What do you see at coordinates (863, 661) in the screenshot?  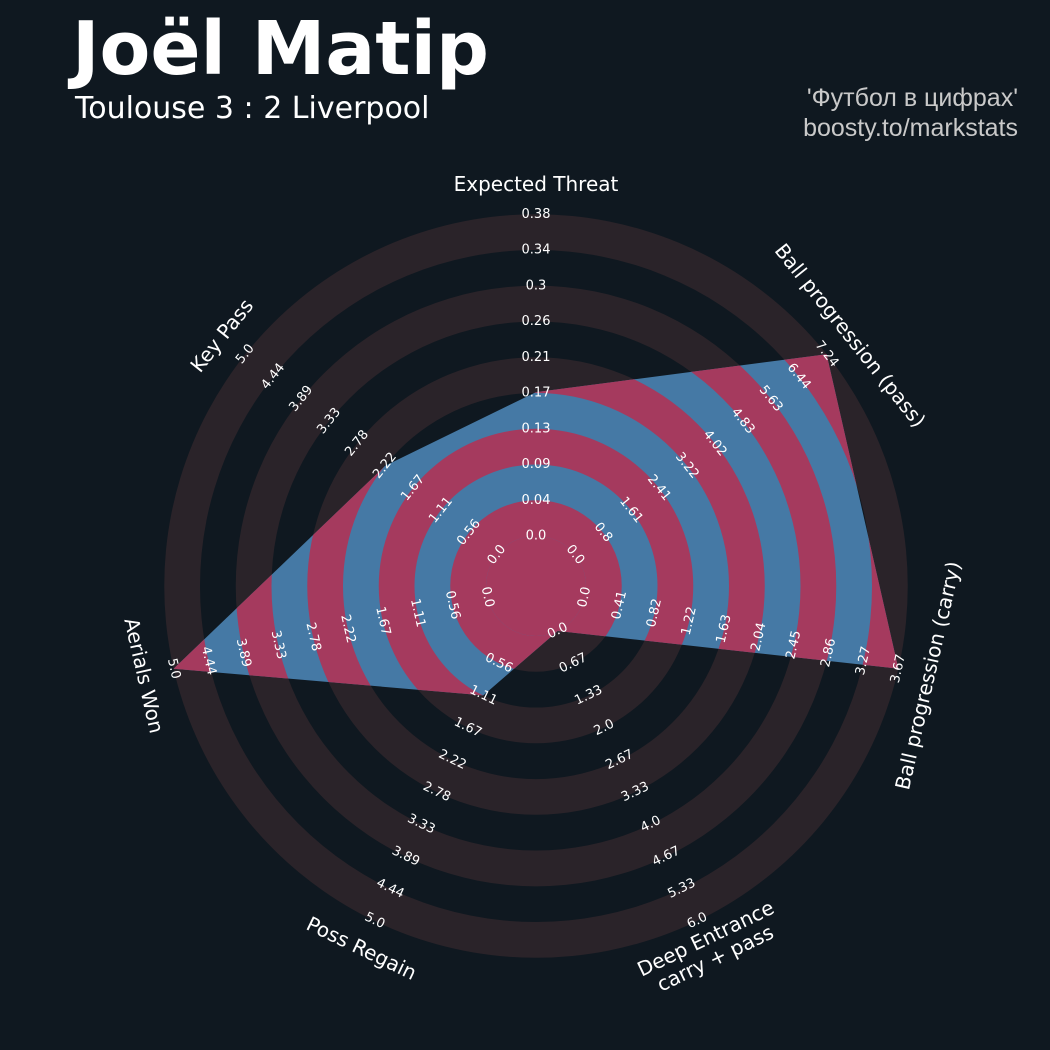 I see `tick-label: 3.27` at bounding box center [863, 661].